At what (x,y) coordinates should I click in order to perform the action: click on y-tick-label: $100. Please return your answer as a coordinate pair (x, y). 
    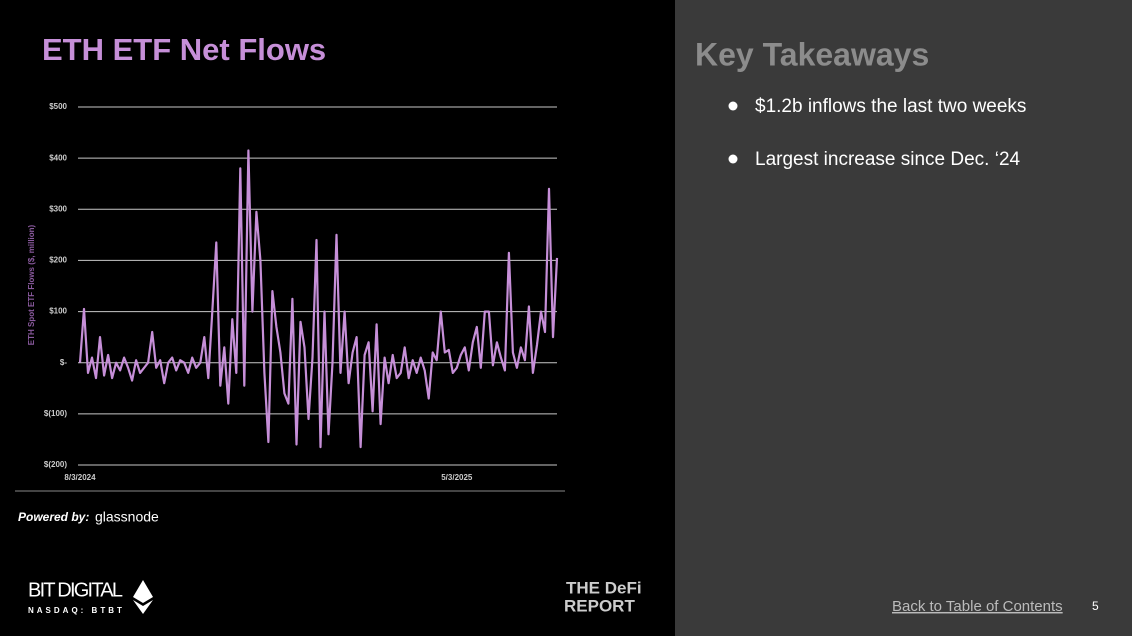
    Looking at the image, I should click on (58, 311).